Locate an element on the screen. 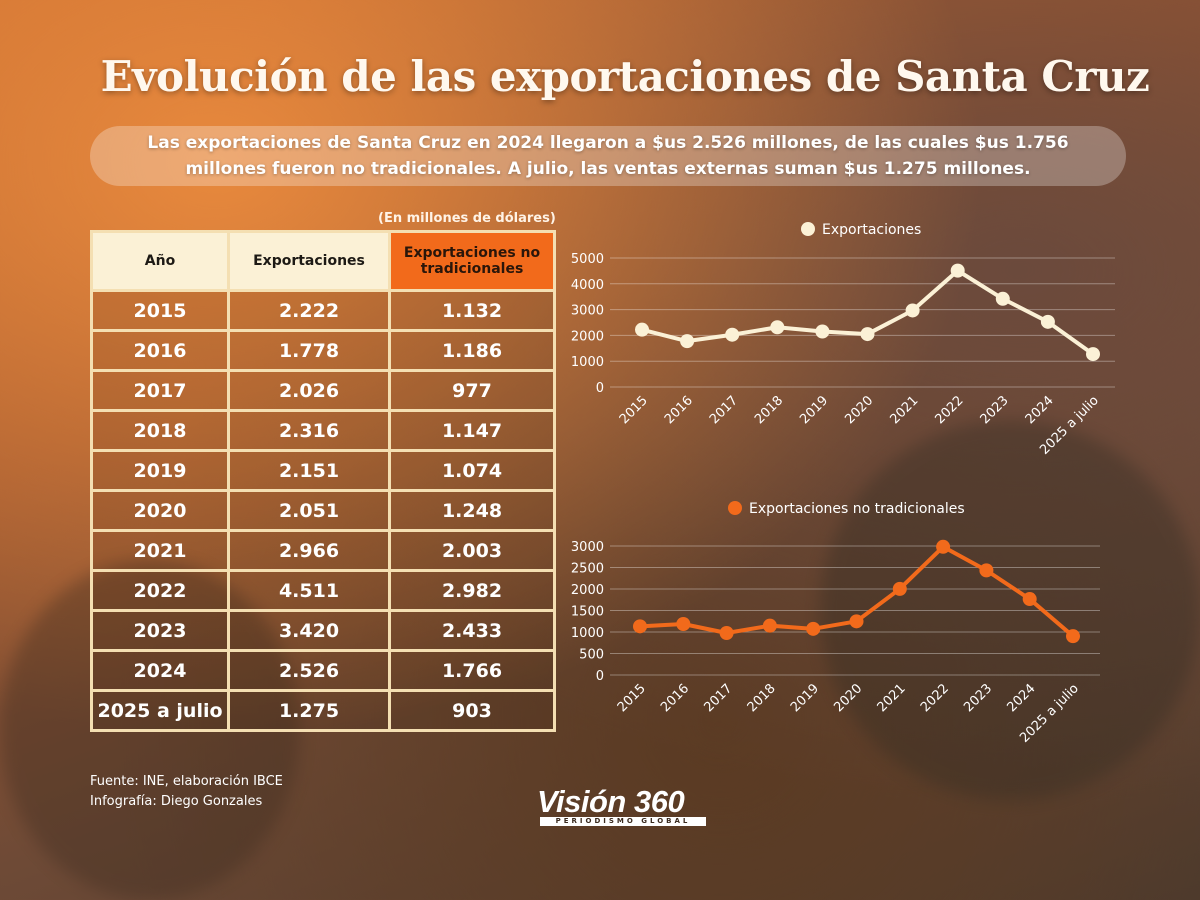  cell-exports: 3.420 is located at coordinates (309, 630).